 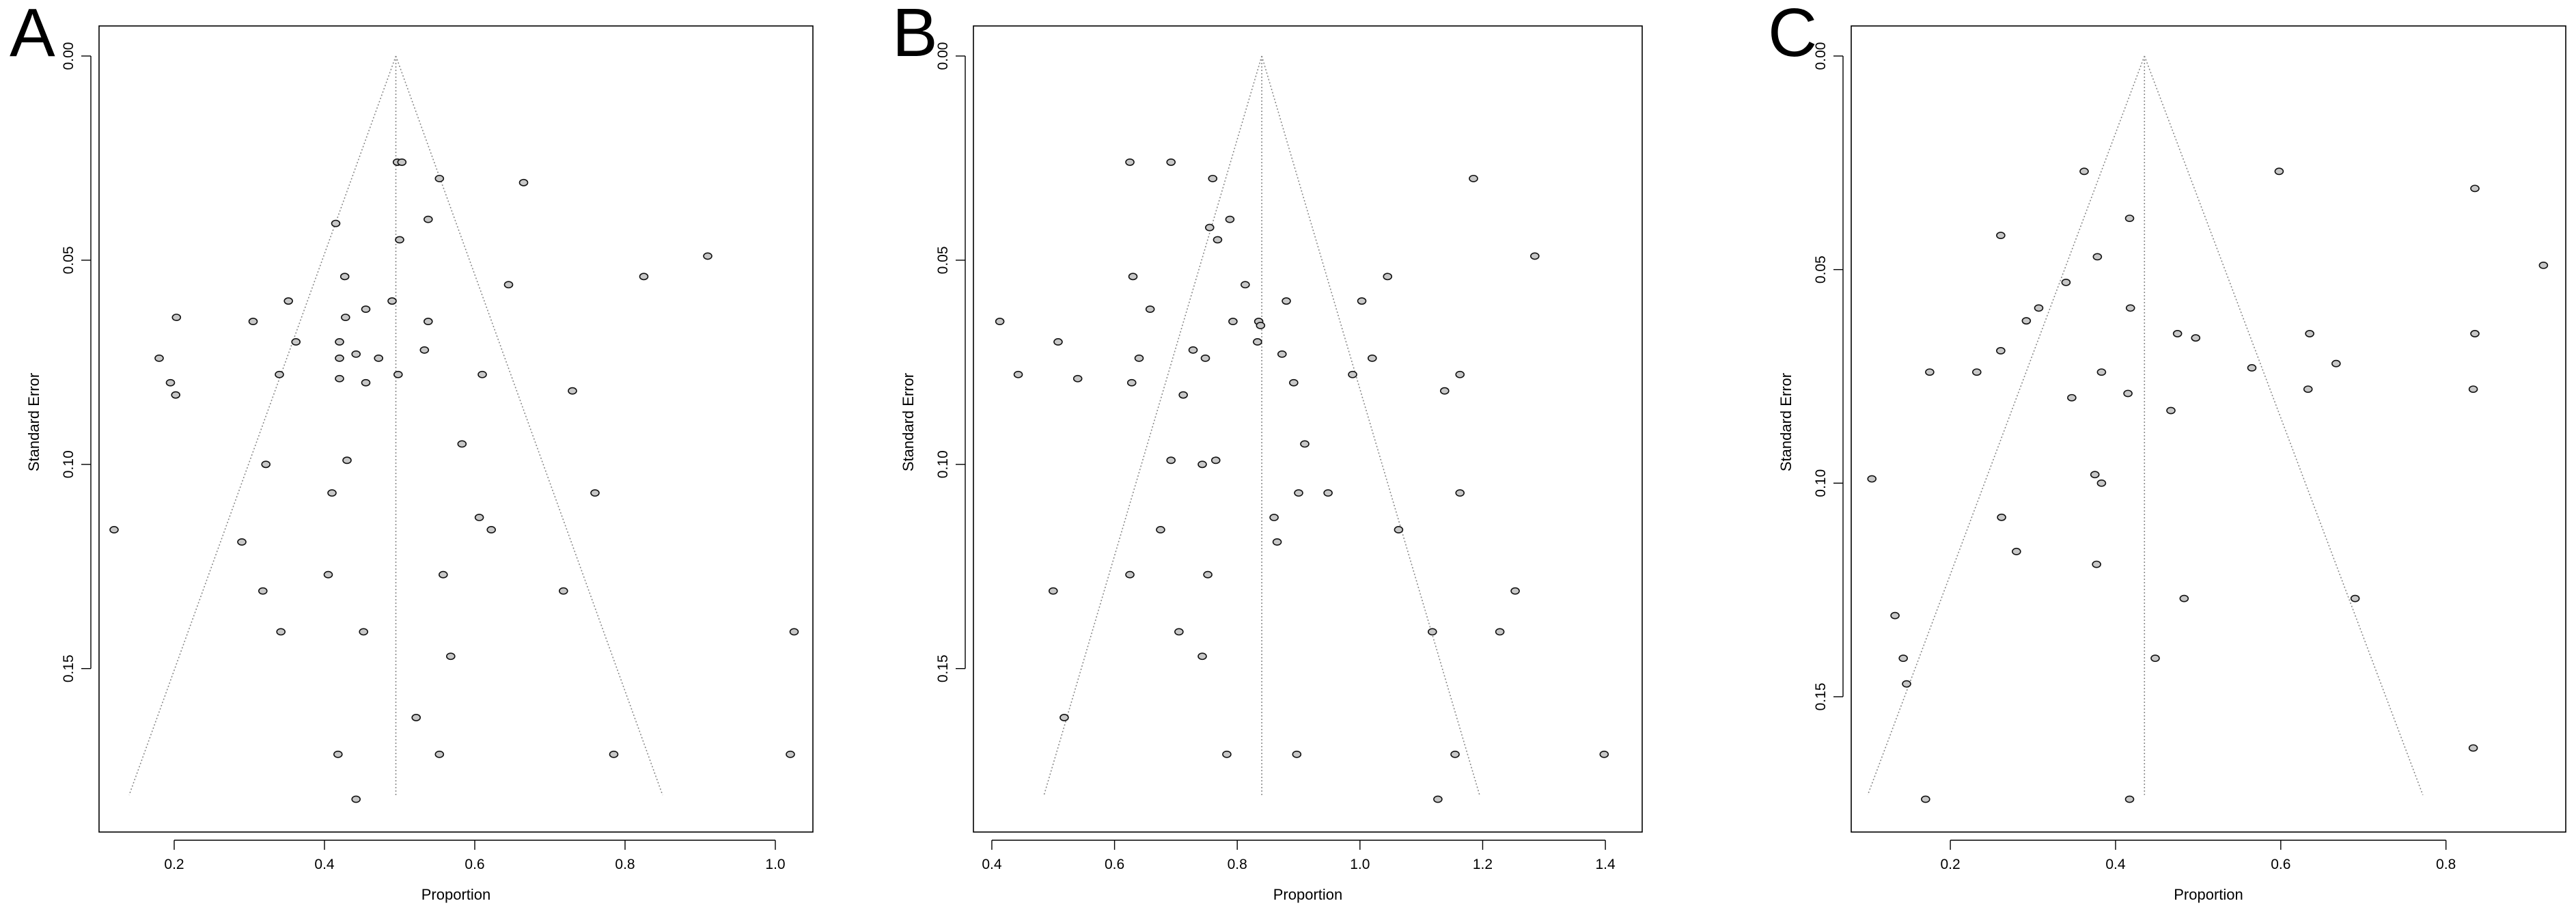 I want to click on y-axis-title: Standard Error, so click(x=34, y=422).